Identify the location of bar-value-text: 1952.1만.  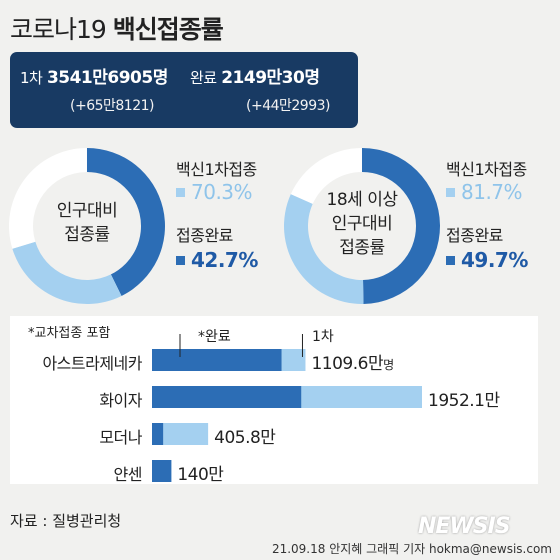
(464, 401).